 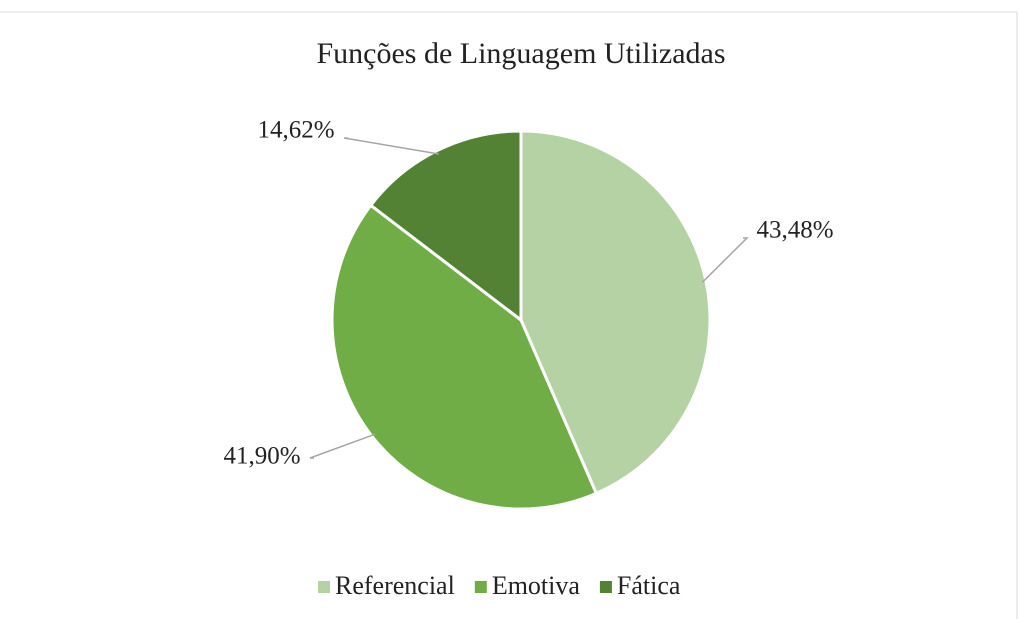 I want to click on data-label: 41,90%, so click(x=261, y=456).